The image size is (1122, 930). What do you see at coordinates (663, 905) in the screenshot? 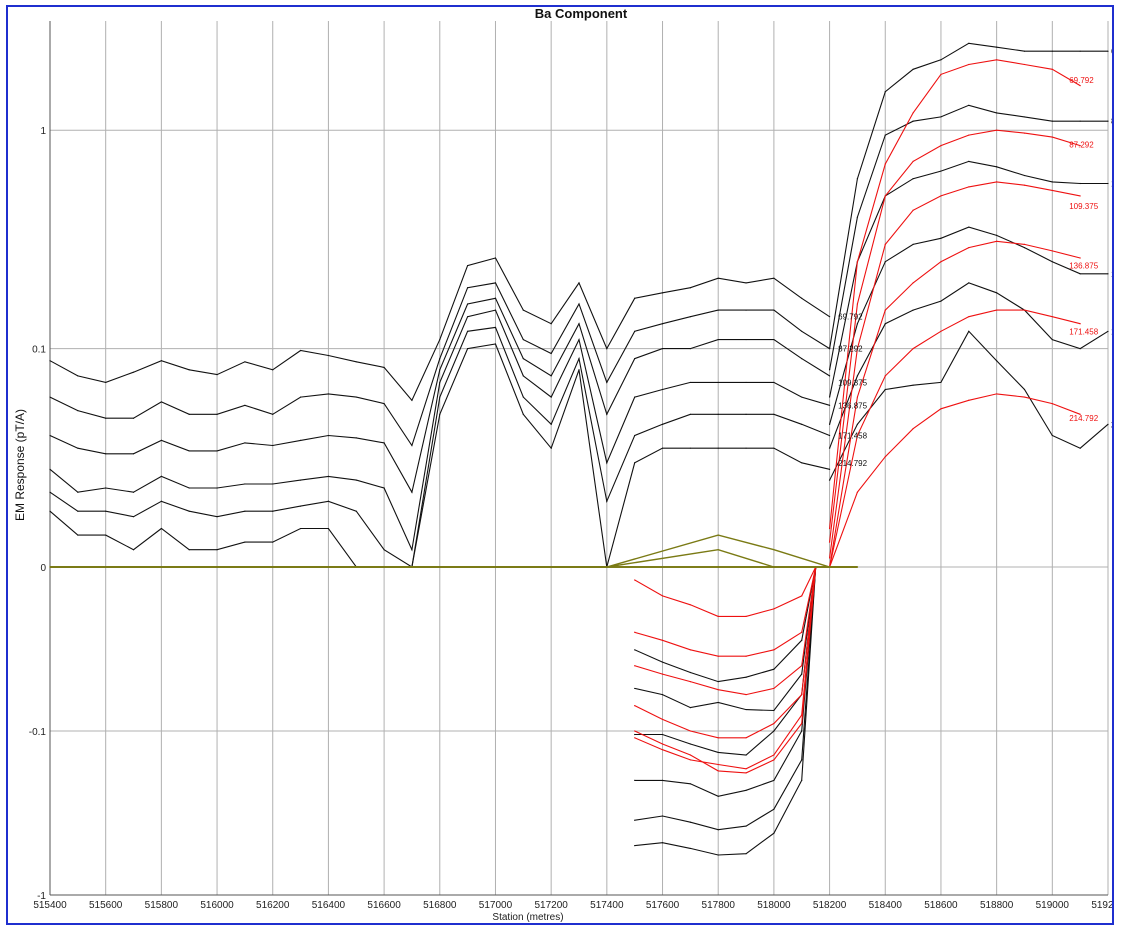
I see `x-tick-label: 517600` at bounding box center [663, 905].